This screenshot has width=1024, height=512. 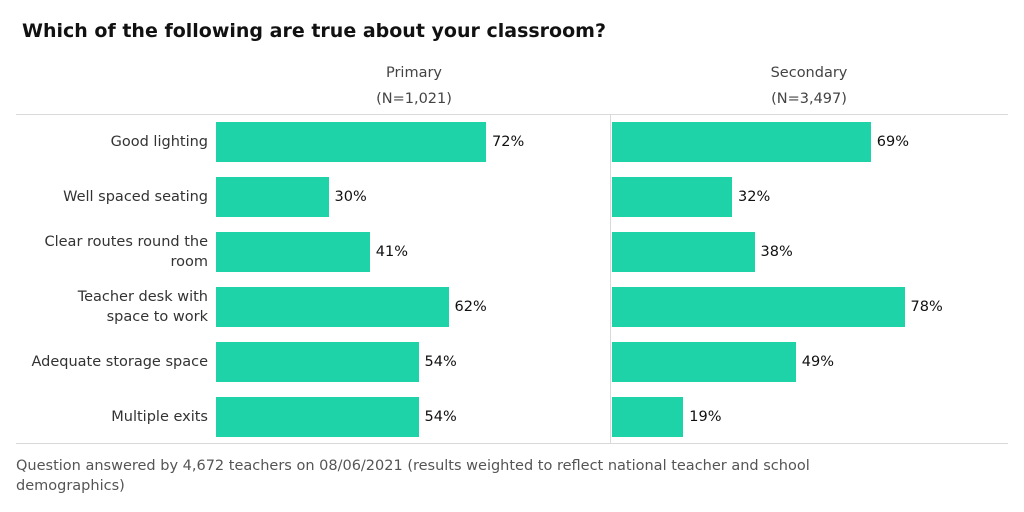 I want to click on panel-header-primary: Primary (N=1,021), so click(x=414, y=86).